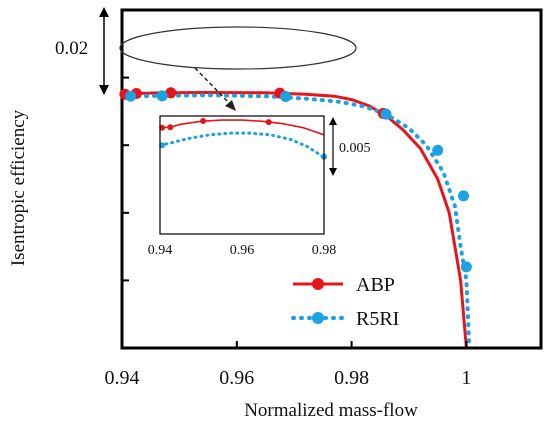 This screenshot has height=429, width=550. Describe the element at coordinates (466, 378) in the screenshot. I see `x-tick-label: 1` at that location.